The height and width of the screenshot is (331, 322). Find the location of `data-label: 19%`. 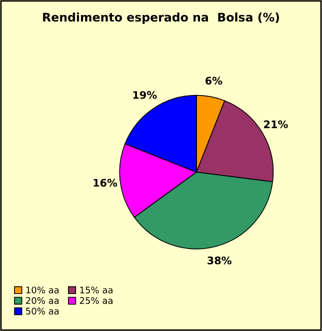

data-label: 19% is located at coordinates (145, 95).